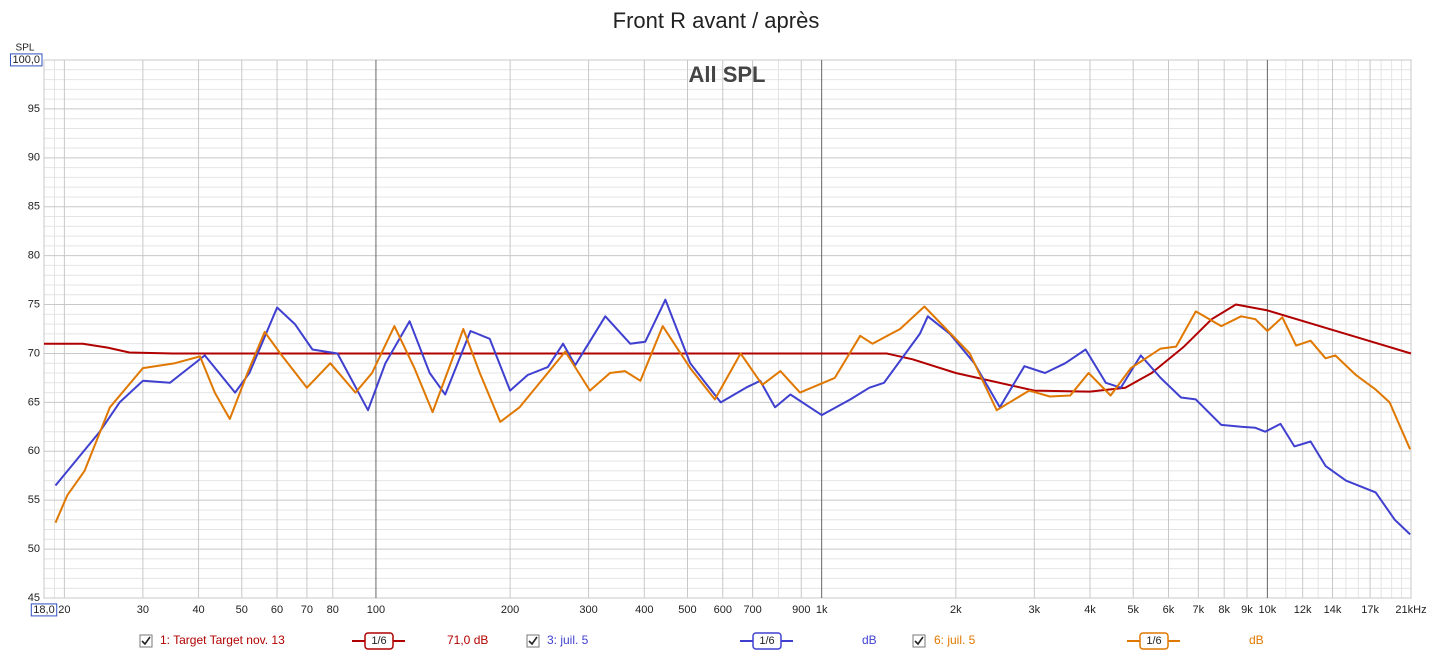  What do you see at coordinates (242, 610) in the screenshot?
I see `x-tick-label: 50` at bounding box center [242, 610].